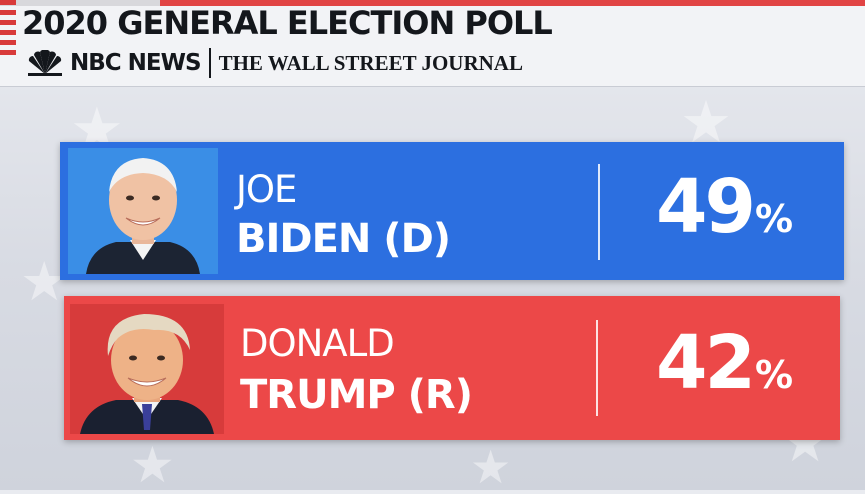 The image size is (865, 494). What do you see at coordinates (266, 189) in the screenshot?
I see `candidate-first-name: JOE` at bounding box center [266, 189].